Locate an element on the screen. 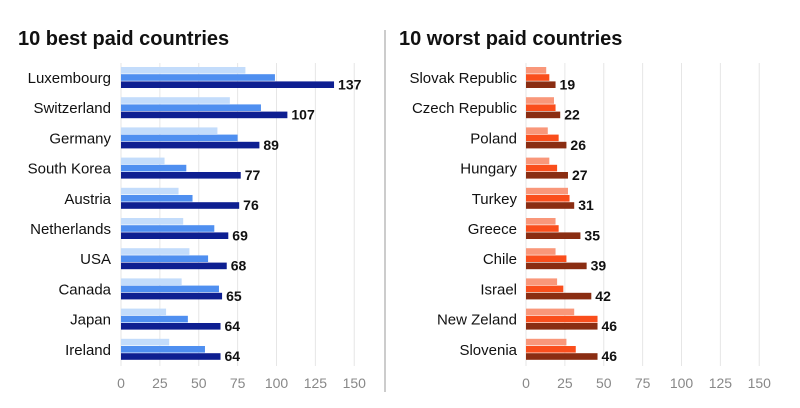 The width and height of the screenshot is (800, 408). value-label: 19 is located at coordinates (568, 84).